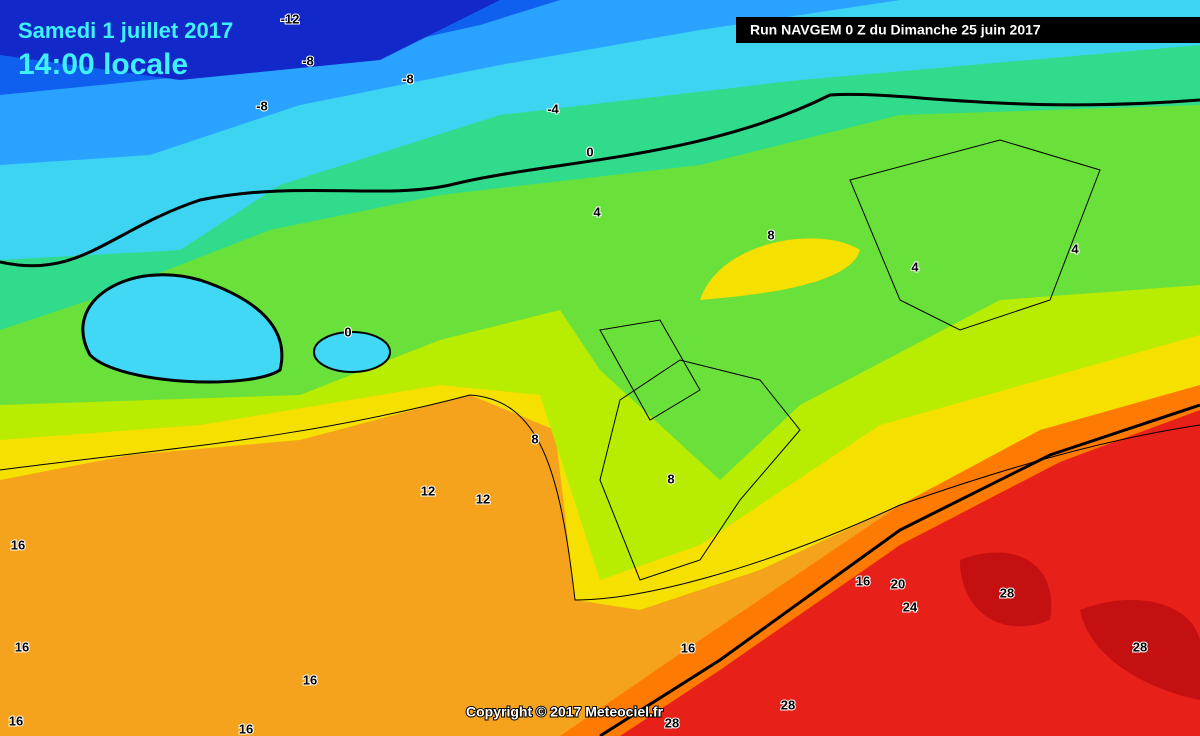 Image resolution: width=1200 pixels, height=736 pixels. What do you see at coordinates (352, 352) in the screenshot?
I see `cold-cell` at bounding box center [352, 352].